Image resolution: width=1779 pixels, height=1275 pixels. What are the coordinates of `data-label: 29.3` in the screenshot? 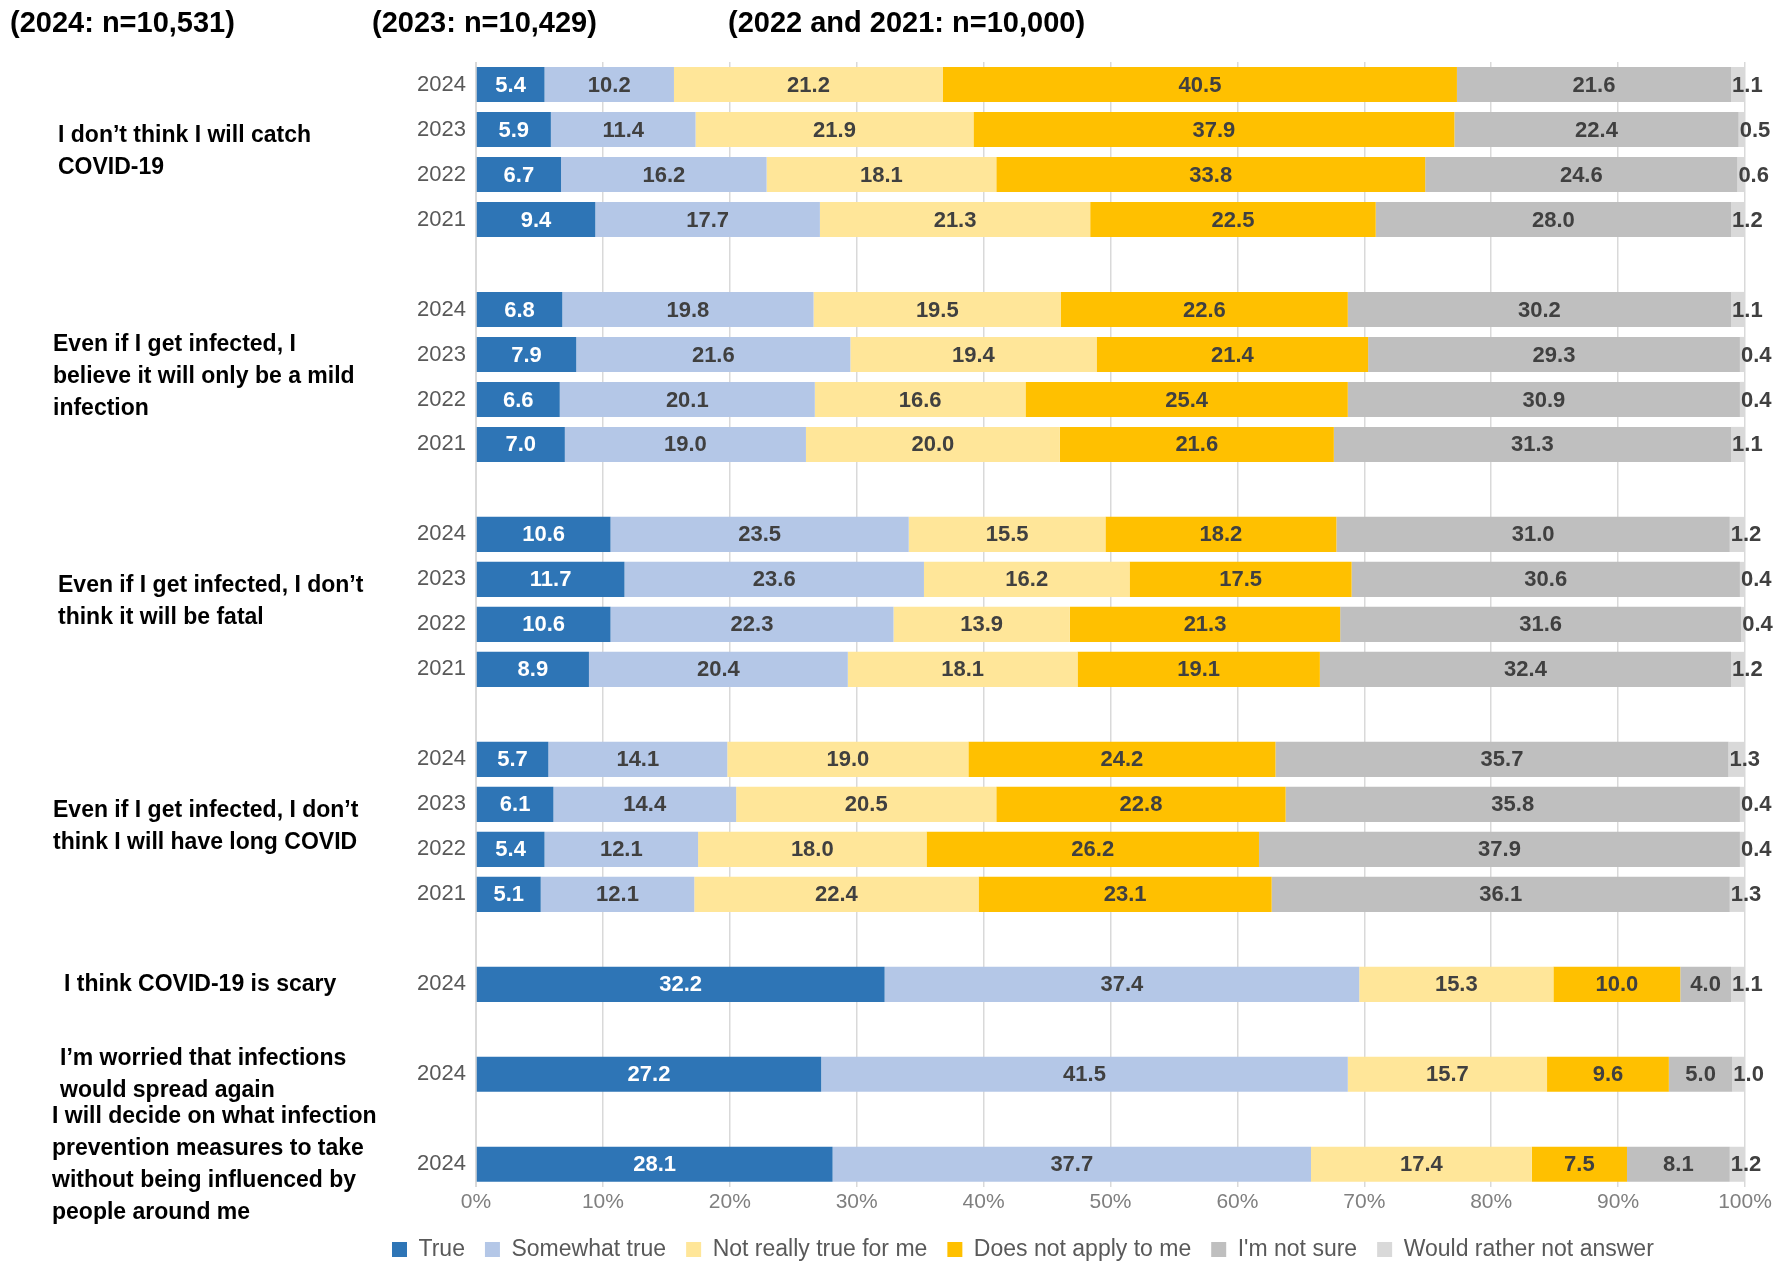 It's located at (1554, 354).